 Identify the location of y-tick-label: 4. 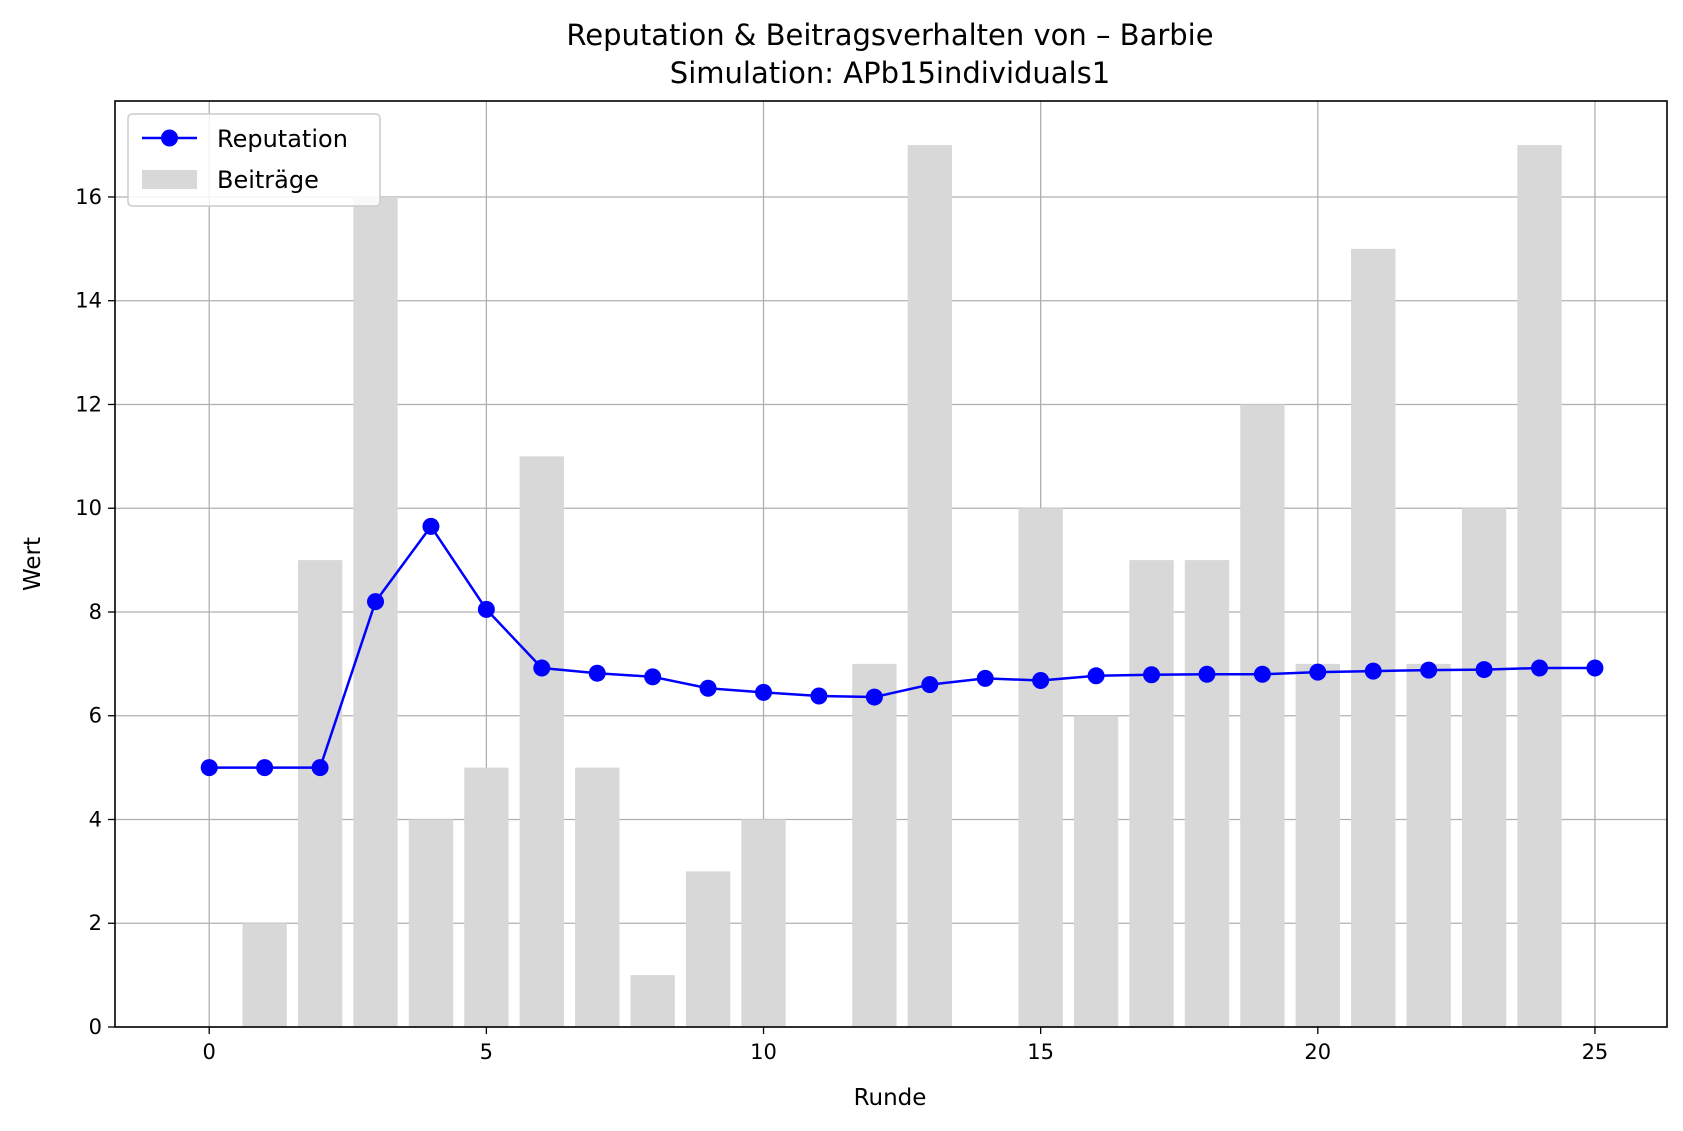
(95, 819).